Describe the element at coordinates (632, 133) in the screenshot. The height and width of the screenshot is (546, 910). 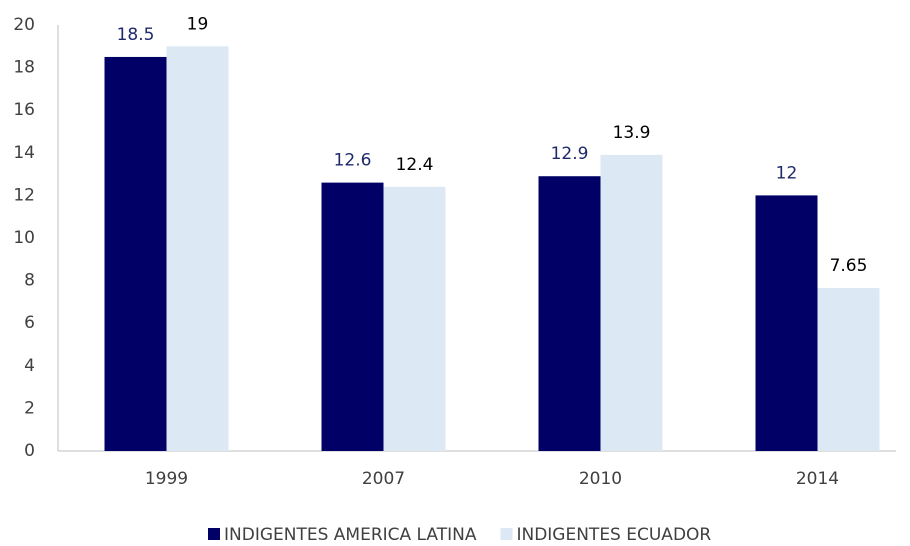
I see `data-label: 13.9` at that location.